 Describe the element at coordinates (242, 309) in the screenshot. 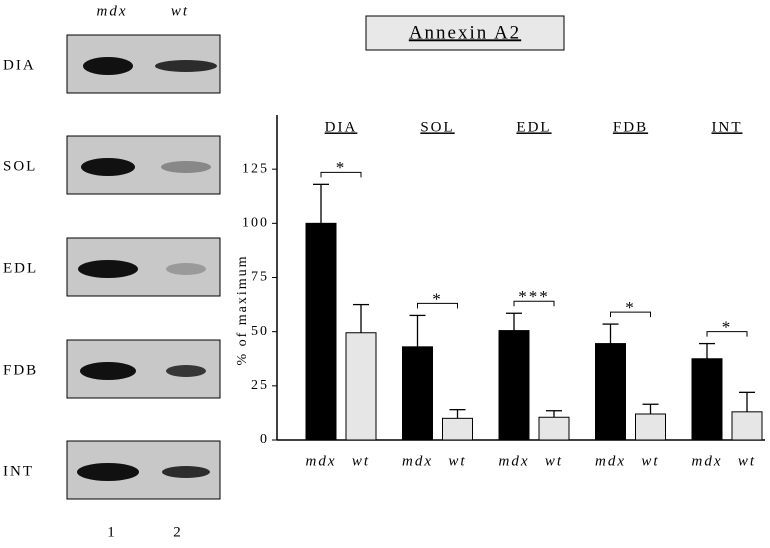

I see `y-axis-label: % of maximum` at that location.